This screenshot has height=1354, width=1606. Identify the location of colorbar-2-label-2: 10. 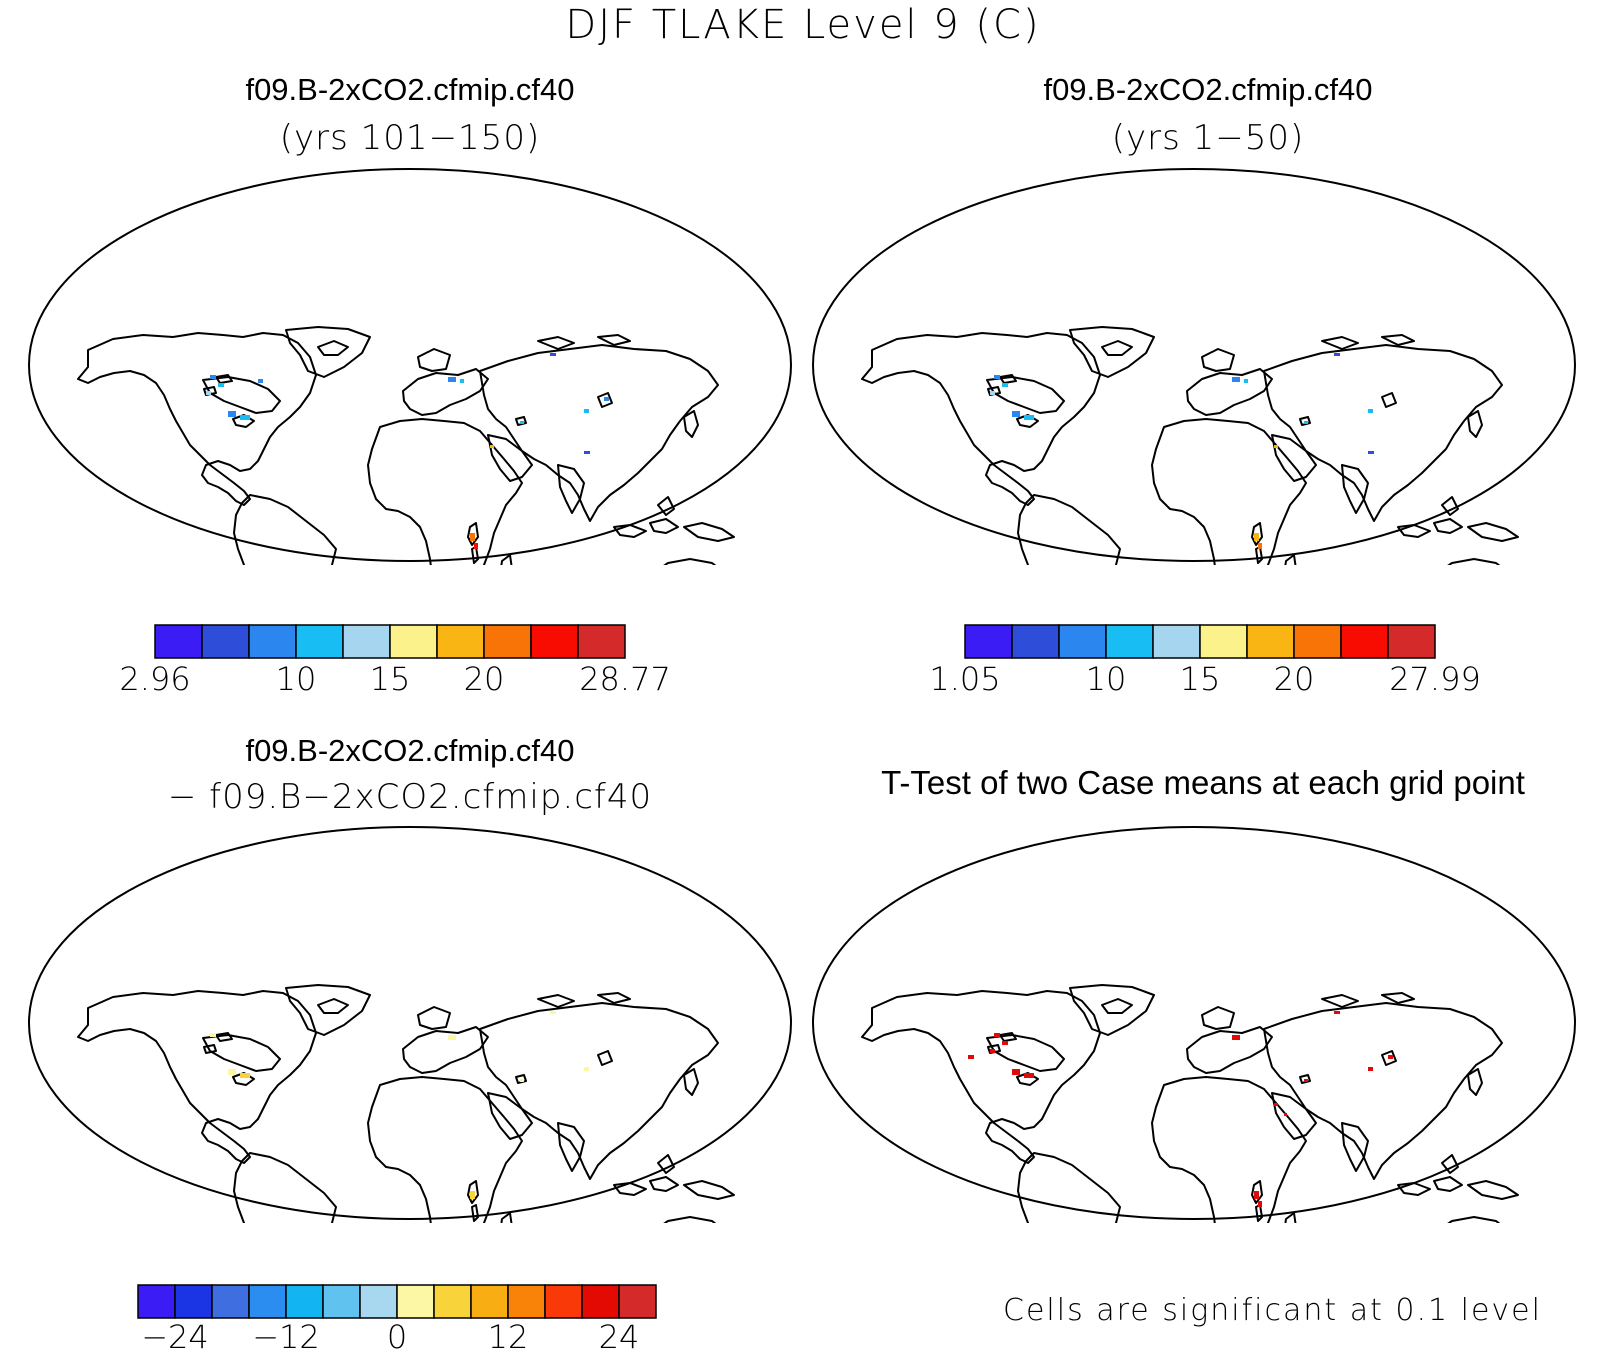
(1106, 679).